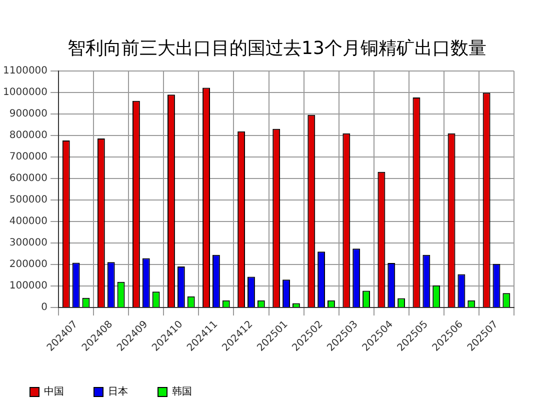 This screenshot has width=554, height=416. What do you see at coordinates (25, 71) in the screenshot?
I see `y-tick-label: 1100000` at bounding box center [25, 71].